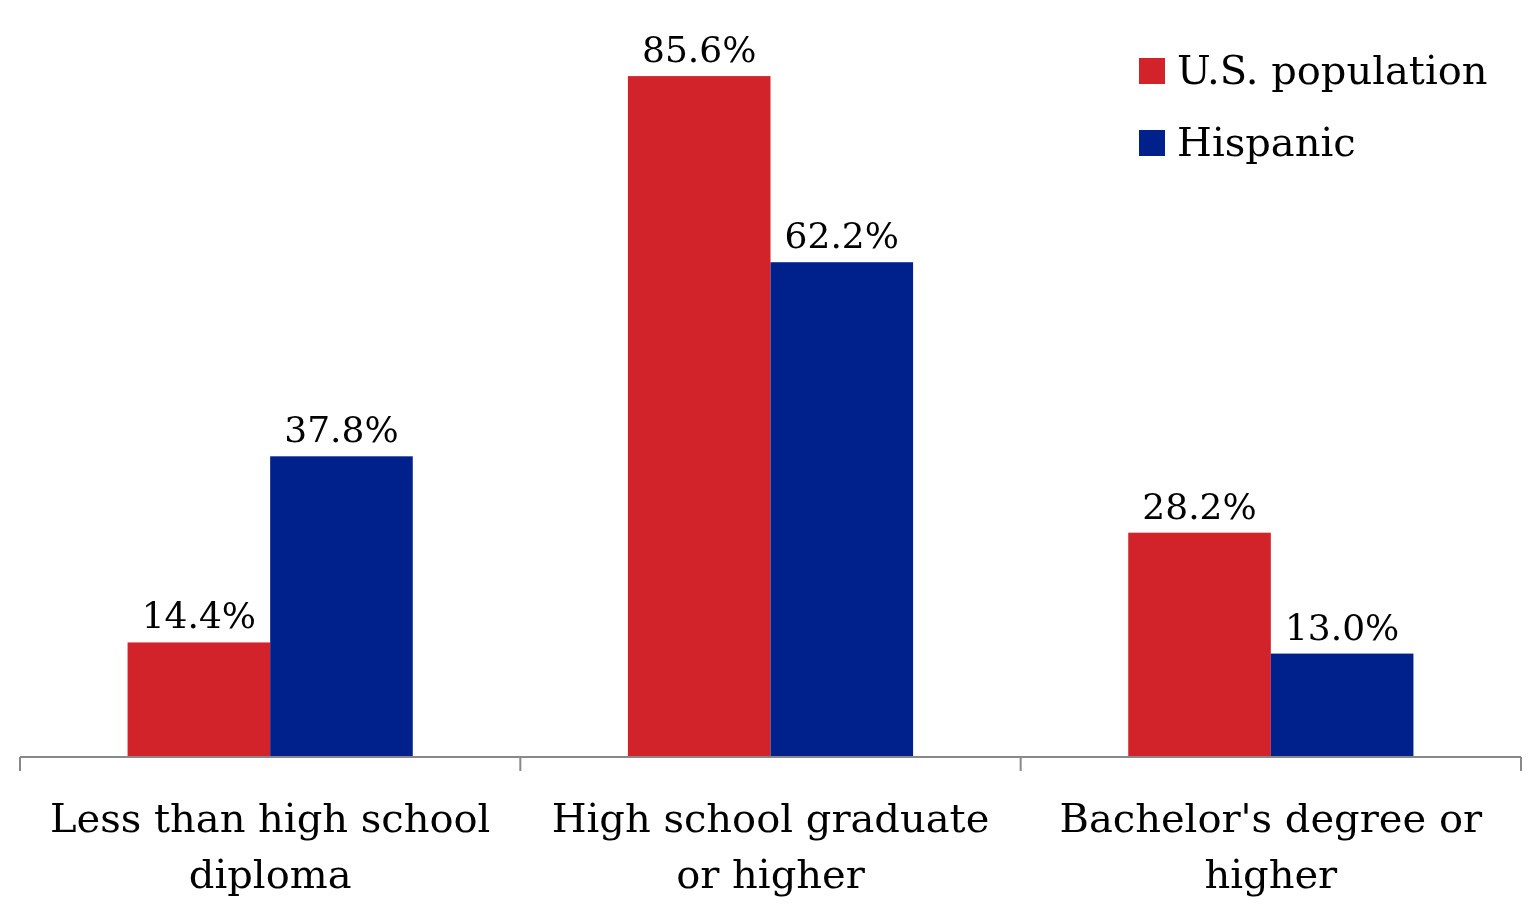 This screenshot has width=1537, height=905. I want to click on data-label: 14.4%, so click(199, 616).